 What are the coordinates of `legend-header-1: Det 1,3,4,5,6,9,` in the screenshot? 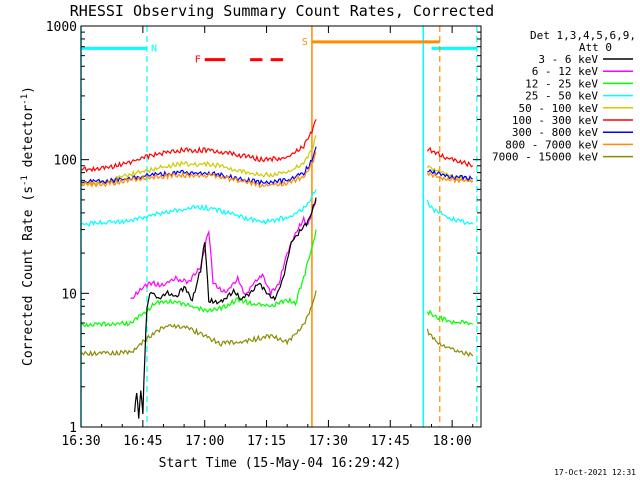 It's located at (583, 35).